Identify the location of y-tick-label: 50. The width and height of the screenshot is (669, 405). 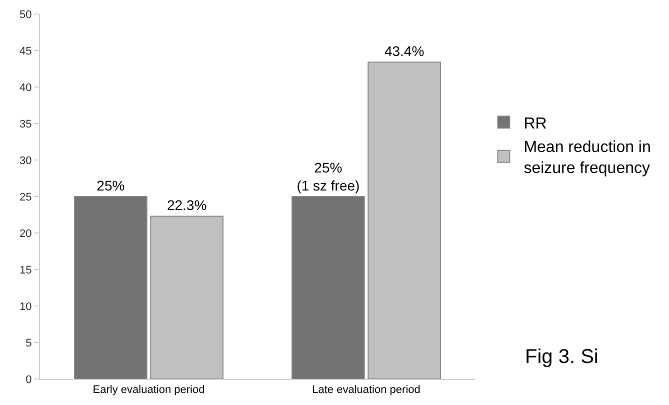
(26, 14).